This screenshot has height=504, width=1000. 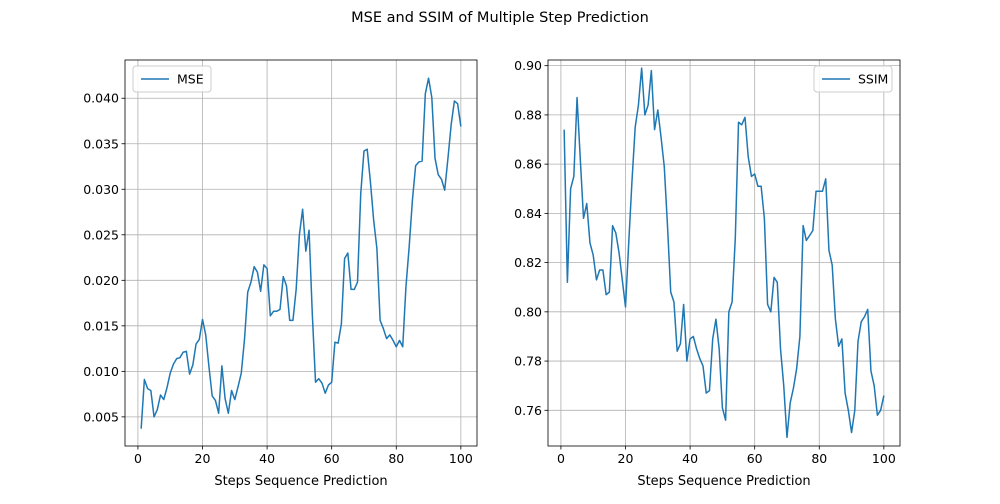 What do you see at coordinates (528, 114) in the screenshot?
I see `ssim-y-tick-label: 0.88` at bounding box center [528, 114].